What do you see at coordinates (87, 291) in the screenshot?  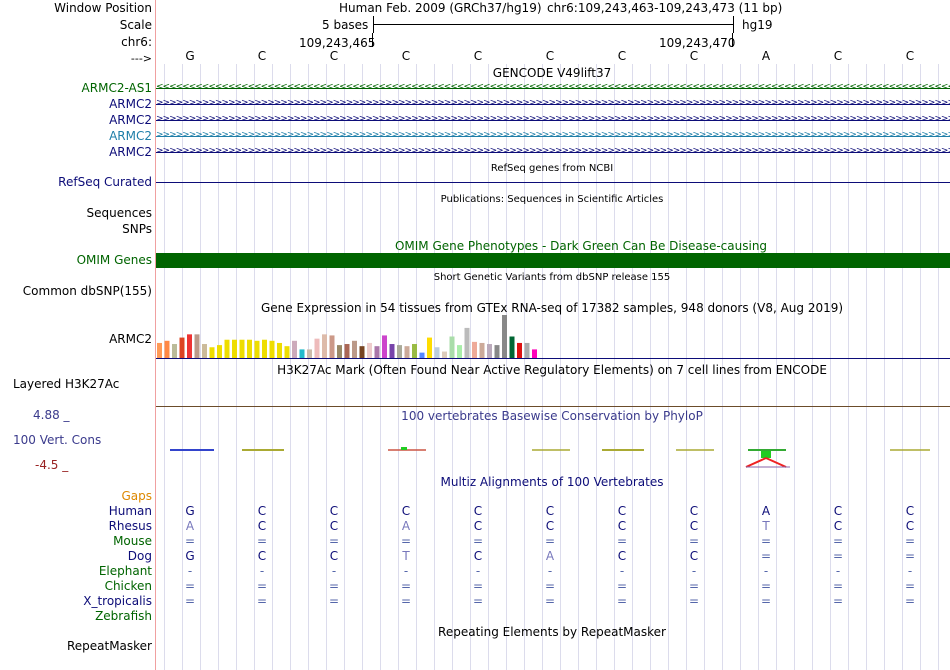 I see `dbsnp-label: Common dbSNP(155)` at bounding box center [87, 291].